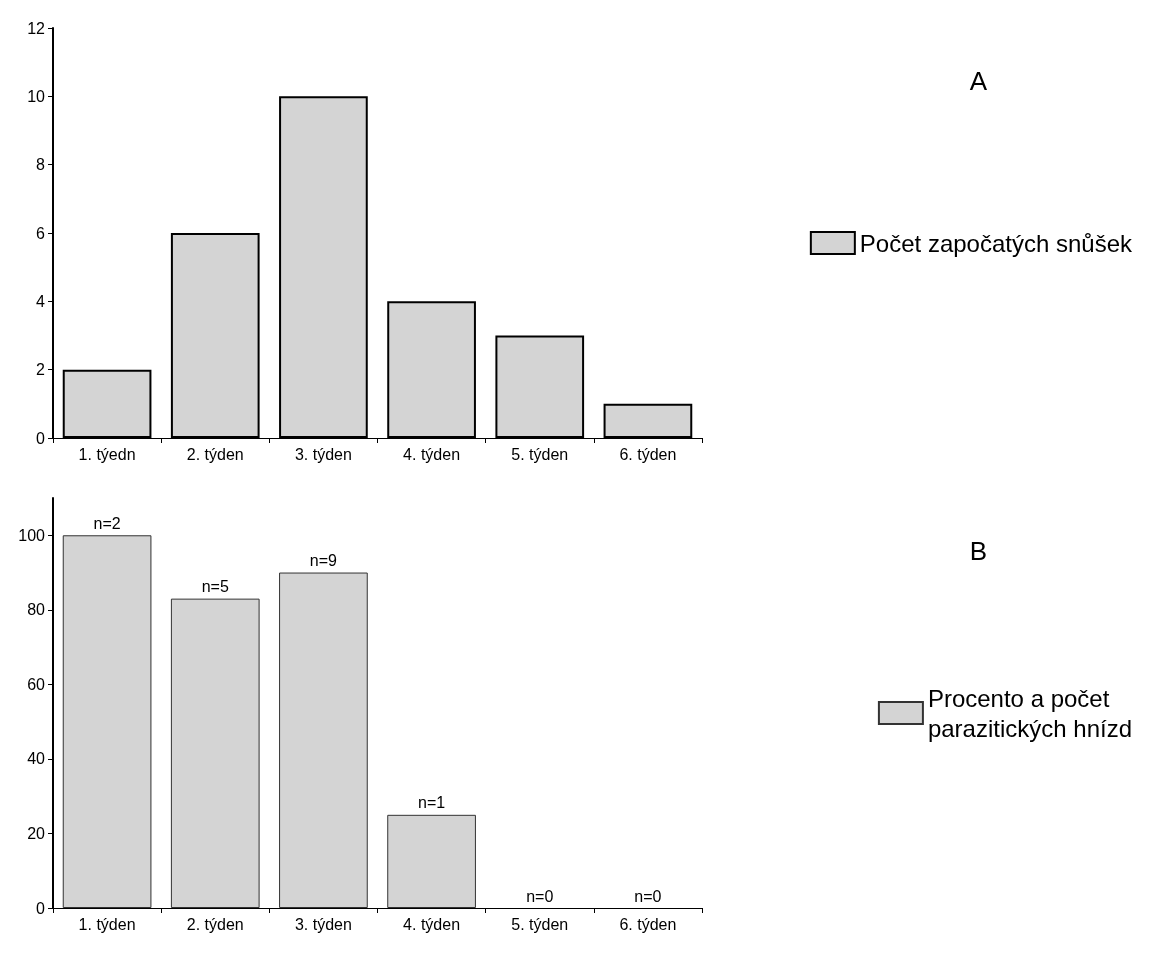  Describe the element at coordinates (432, 803) in the screenshot. I see `annotation: n=1` at that location.